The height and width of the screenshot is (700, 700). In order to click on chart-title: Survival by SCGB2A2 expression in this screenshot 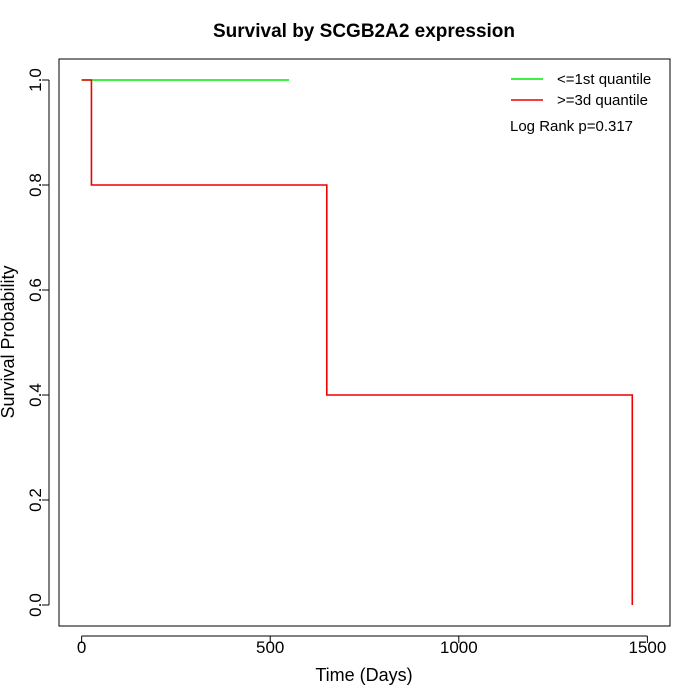, I will do `click(364, 31)`.